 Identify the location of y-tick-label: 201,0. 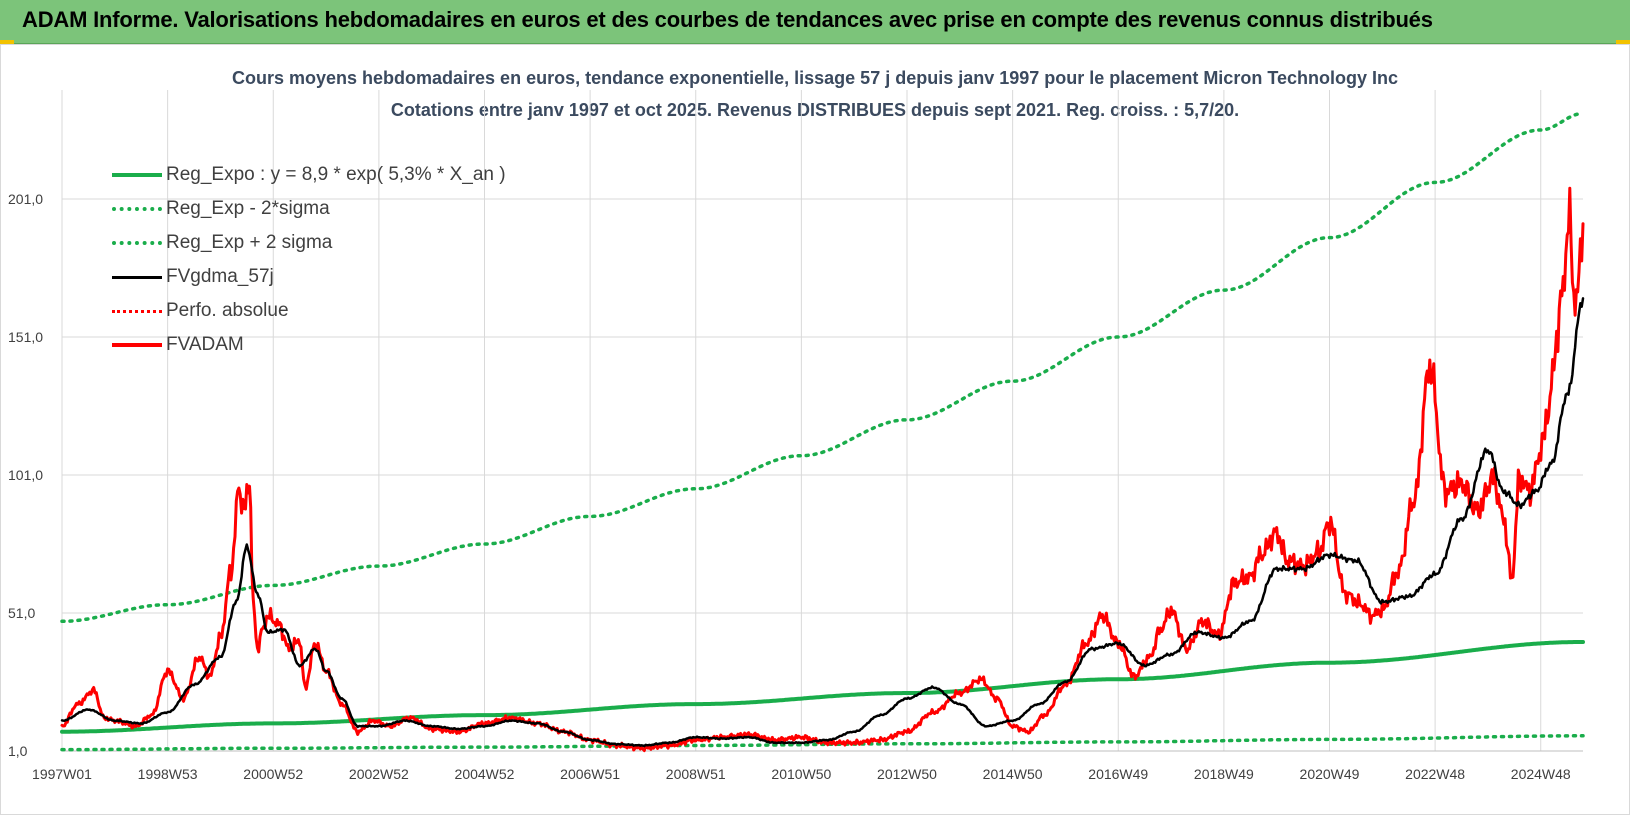
(25, 199).